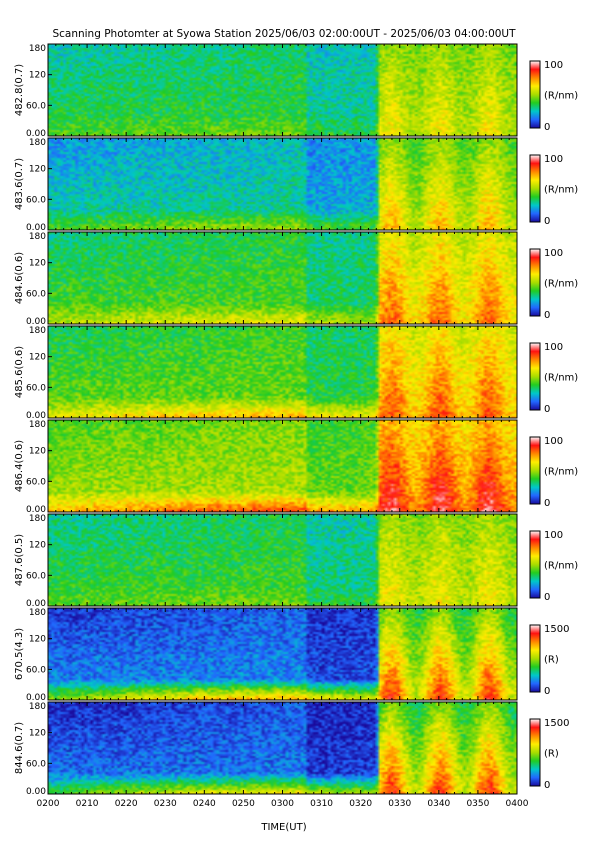 The image size is (595, 842). I want to click on x-tick-label: 0220, so click(126, 804).